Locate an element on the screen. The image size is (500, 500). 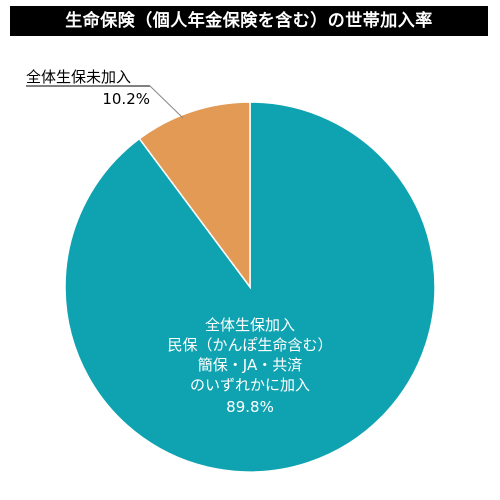
chart-title: 生命保険（個人年金保険を含む）の世帯加入率 is located at coordinates (249, 21).